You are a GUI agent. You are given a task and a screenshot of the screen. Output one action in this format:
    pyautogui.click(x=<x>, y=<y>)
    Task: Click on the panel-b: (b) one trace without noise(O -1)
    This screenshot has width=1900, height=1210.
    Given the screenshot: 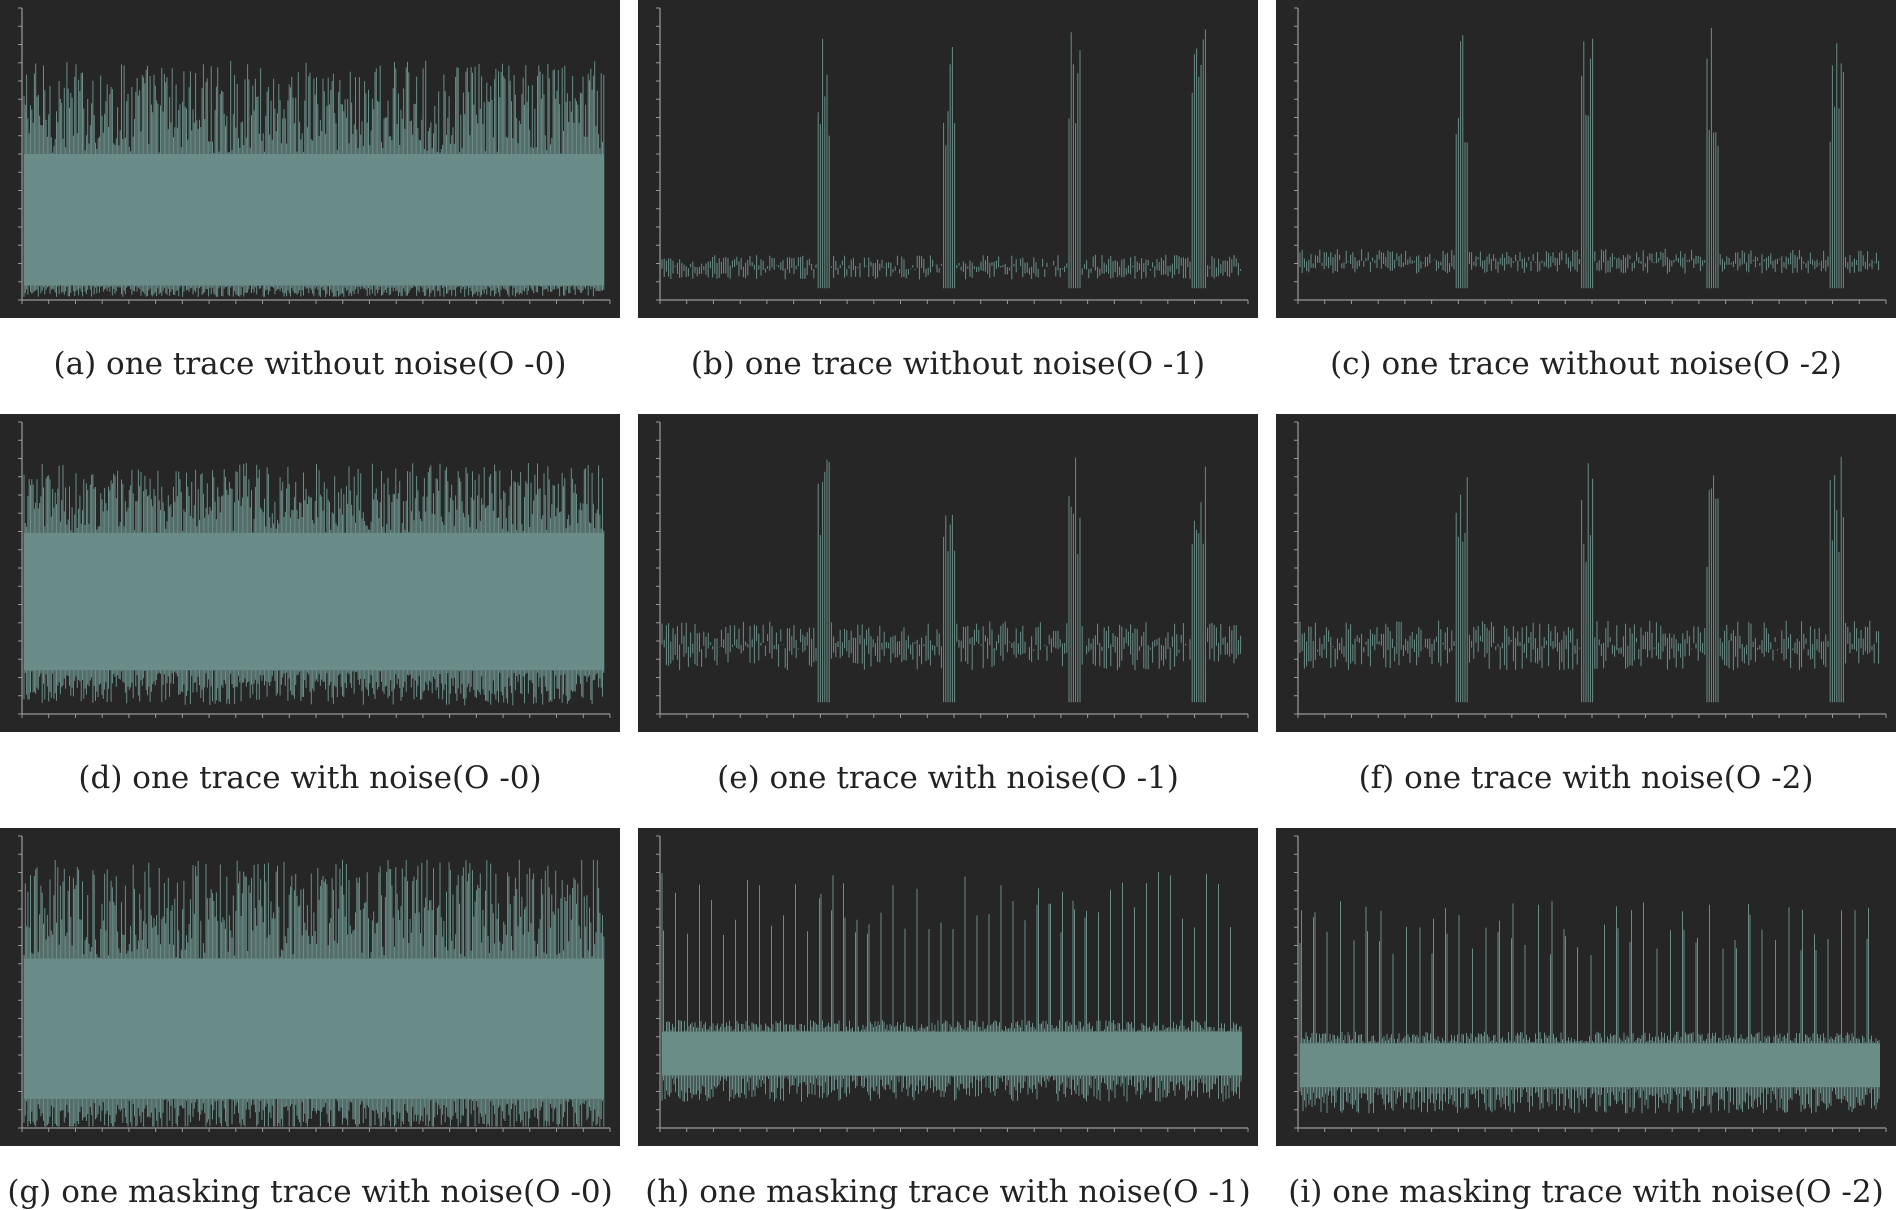 What is the action you would take?
    pyautogui.click(x=948, y=191)
    